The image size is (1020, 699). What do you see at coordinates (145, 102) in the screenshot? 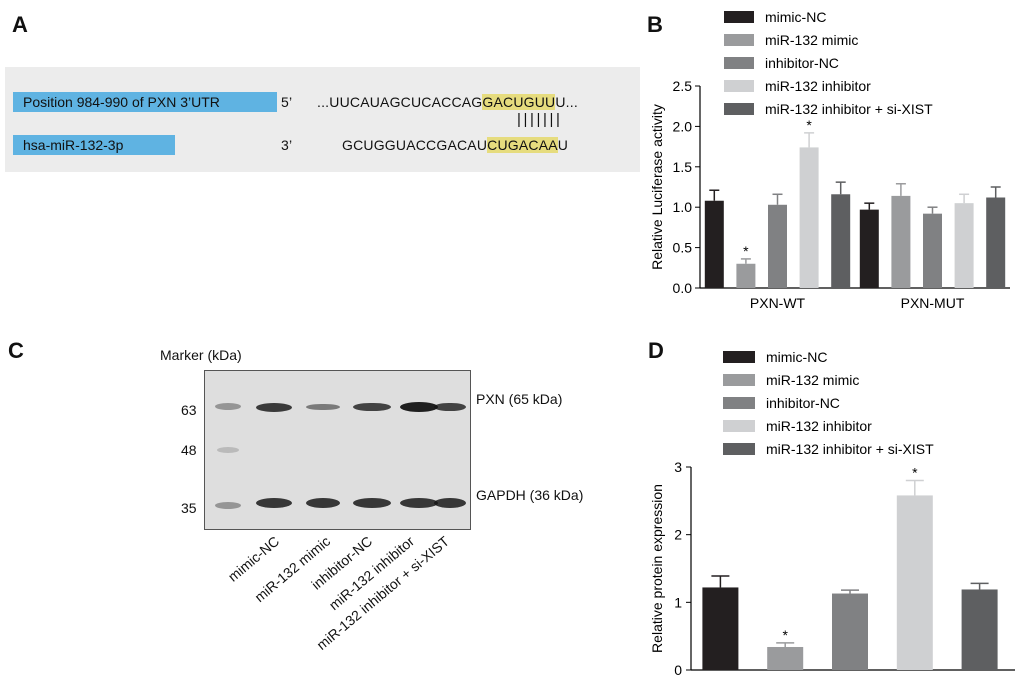
I see `target-label: Position 984-990 of PXN 3’UTR` at bounding box center [145, 102].